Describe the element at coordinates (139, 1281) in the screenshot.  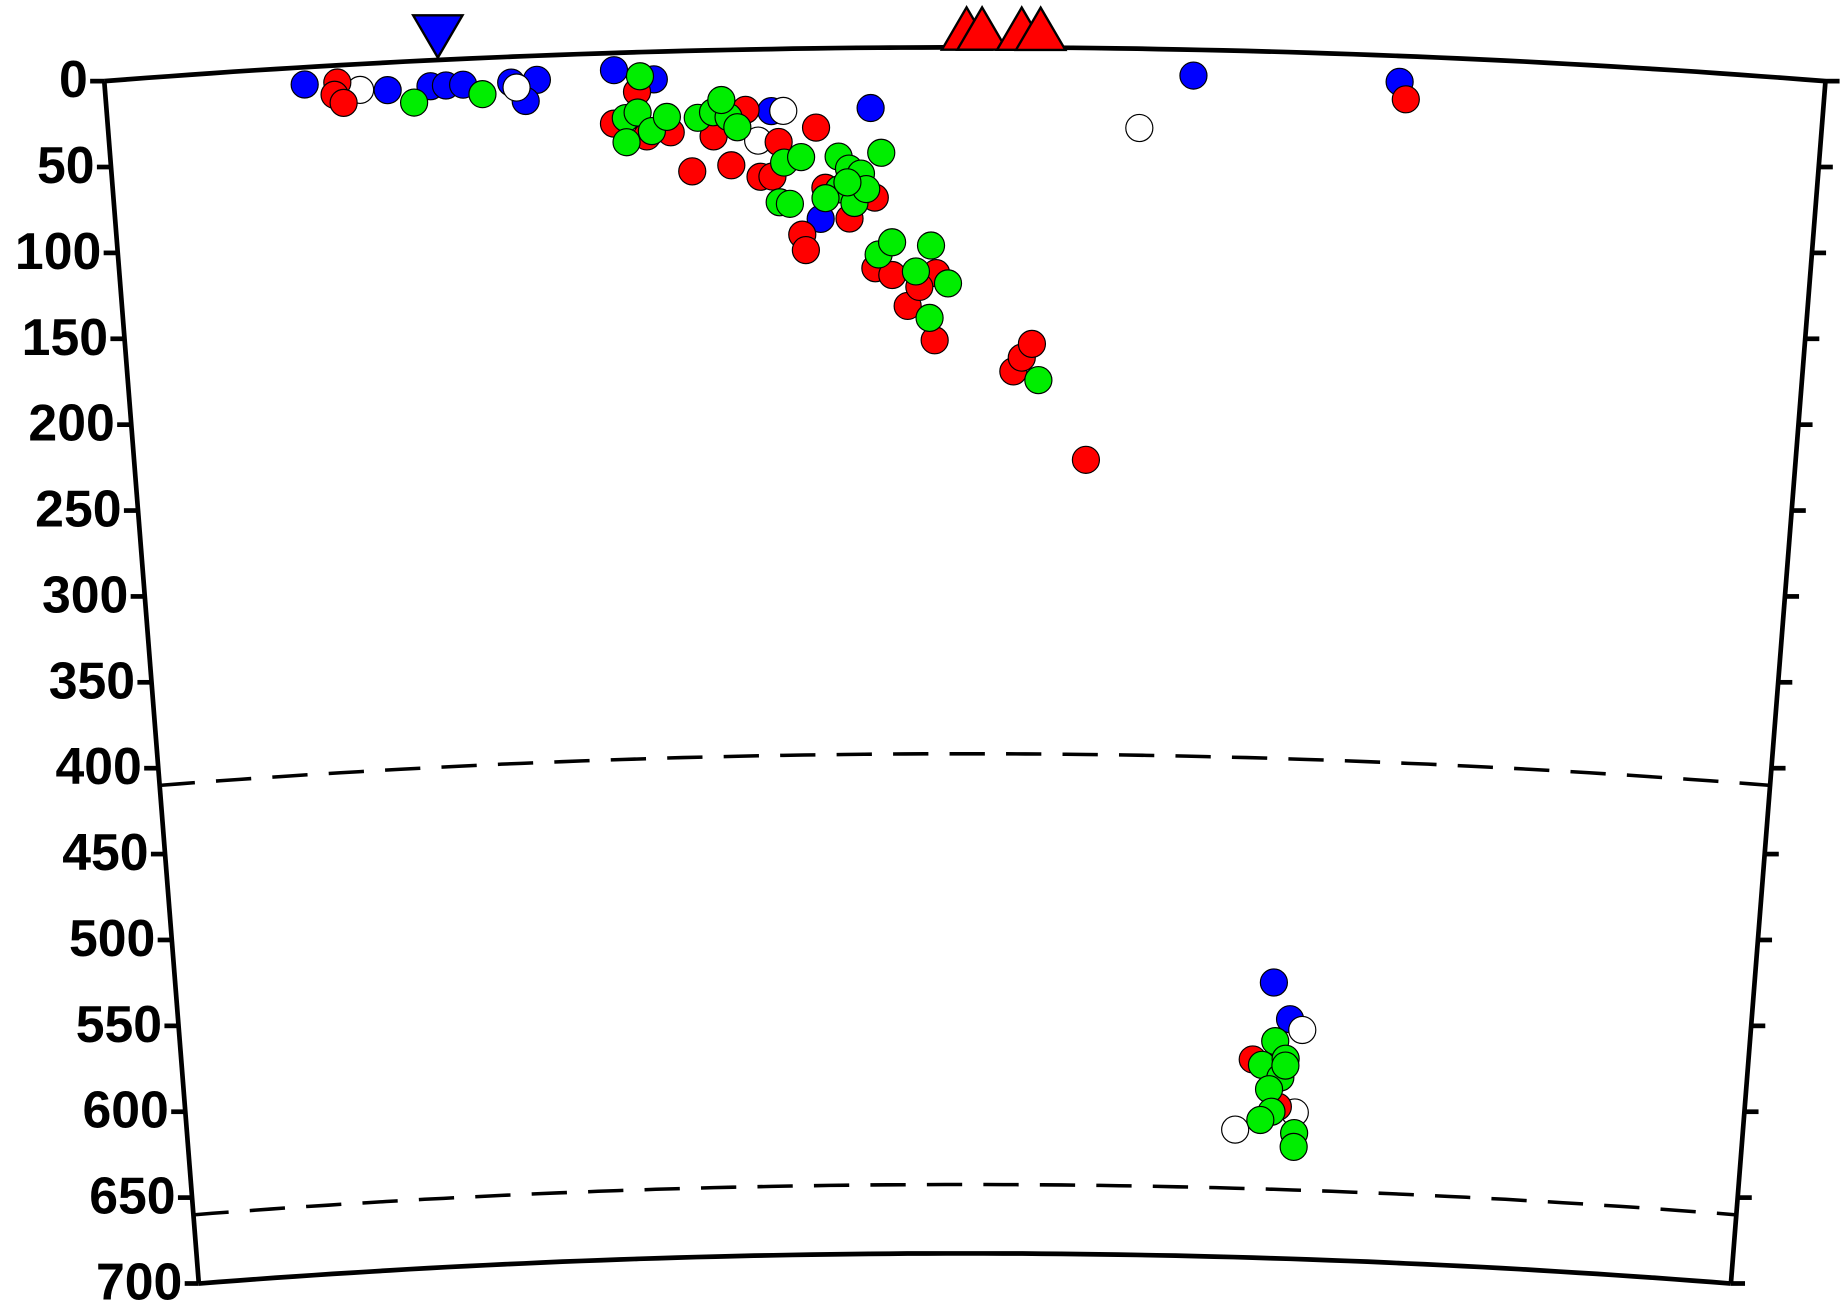
I see `y-tick-label: 700` at that location.